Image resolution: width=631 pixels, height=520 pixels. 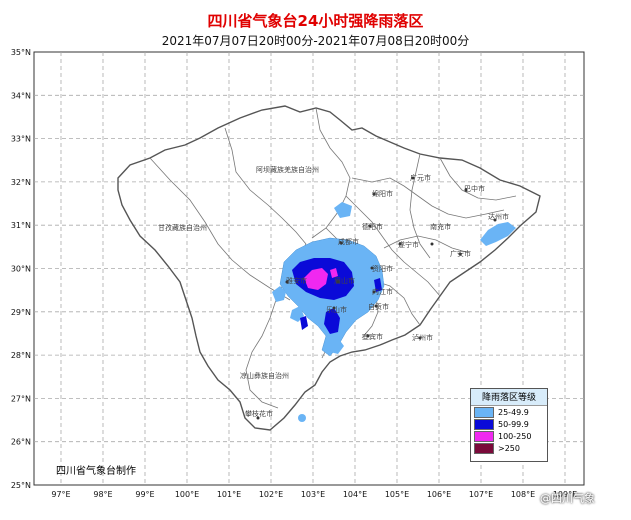 What do you see at coordinates (513, 424) in the screenshot?
I see `legend-label: 50-99.9` at bounding box center [513, 424].